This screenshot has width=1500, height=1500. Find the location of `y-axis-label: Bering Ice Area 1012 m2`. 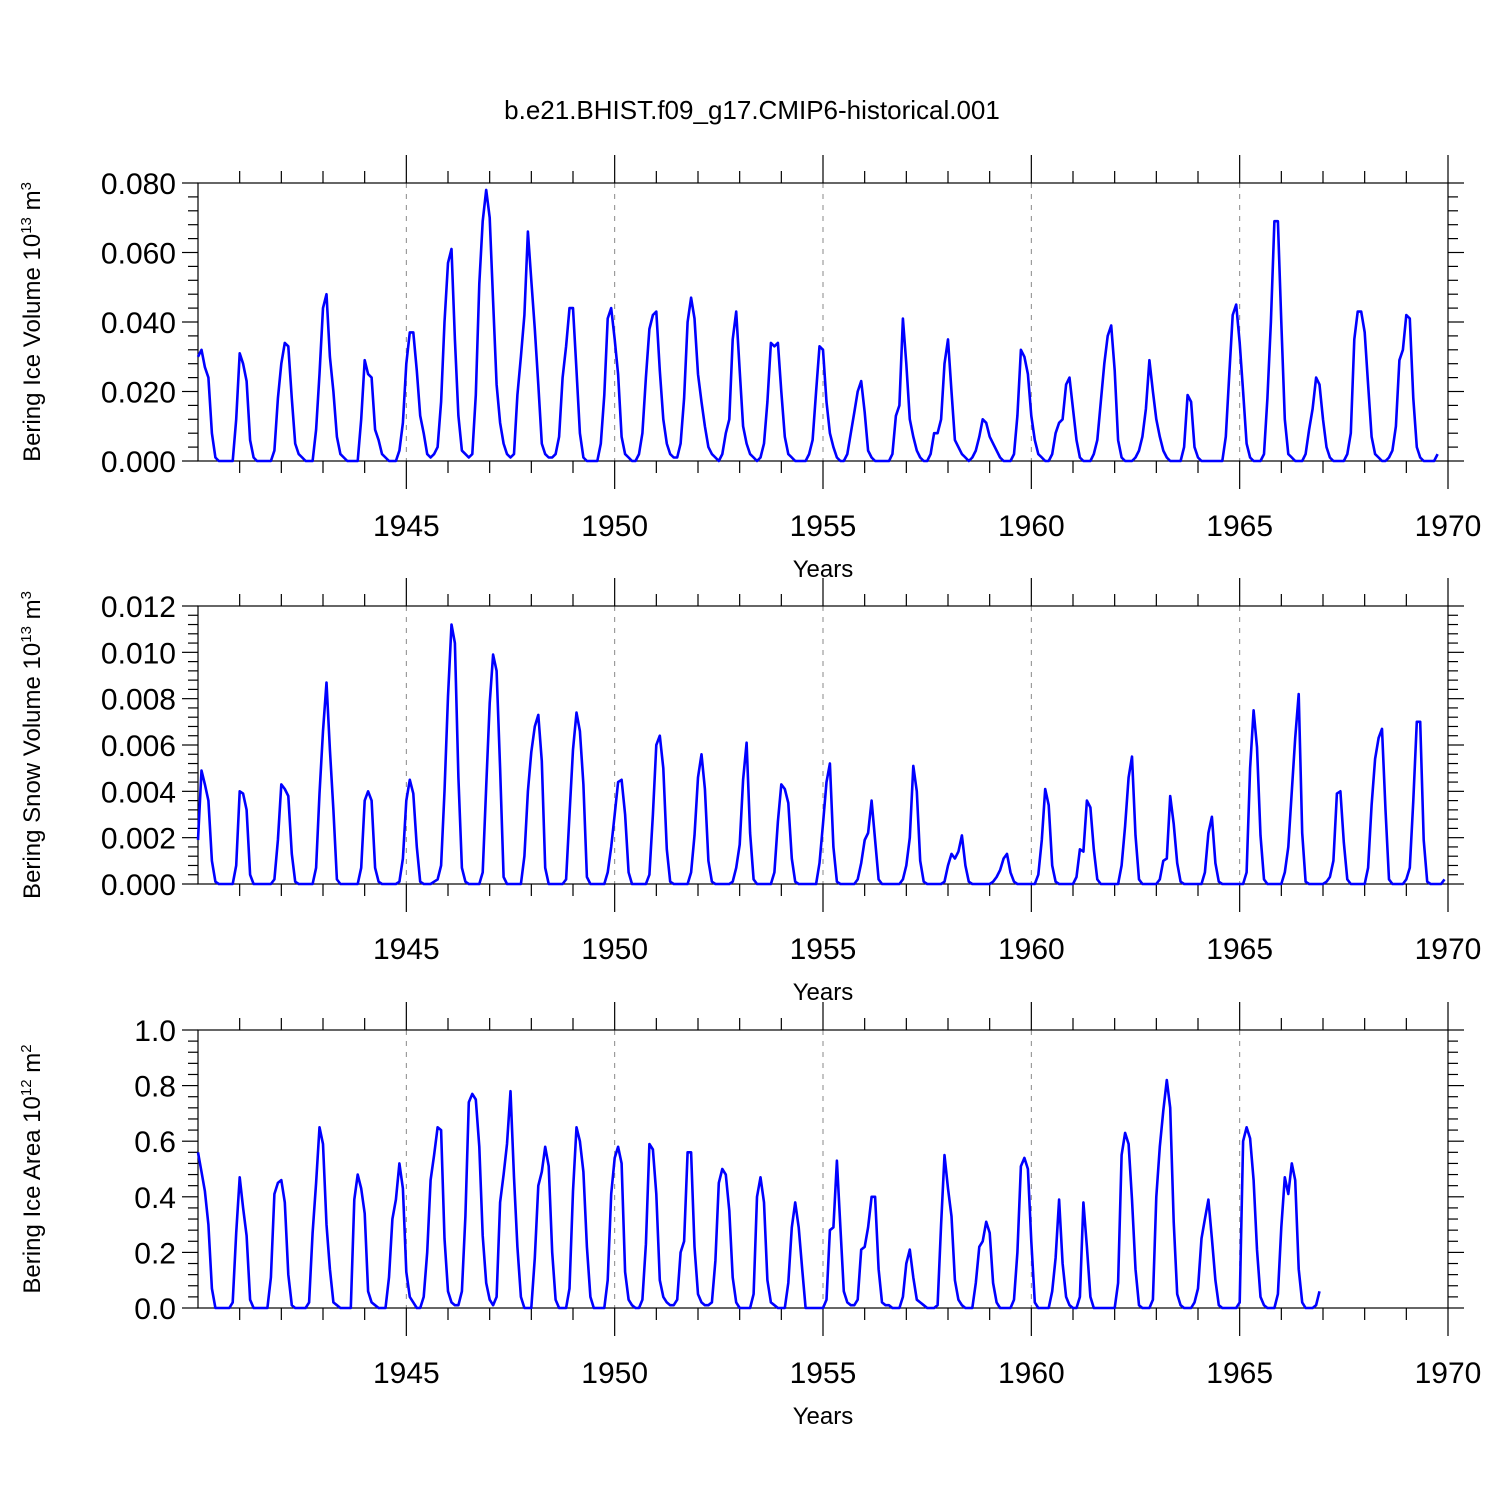

y-axis-label: Bering Ice Area 1012 m2 is located at coordinates (32, 1168).